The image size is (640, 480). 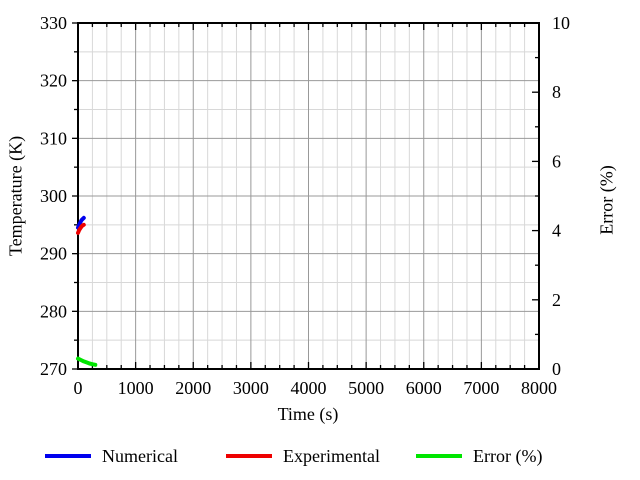 I want to click on svg-text: 3000, so click(x=251, y=388).